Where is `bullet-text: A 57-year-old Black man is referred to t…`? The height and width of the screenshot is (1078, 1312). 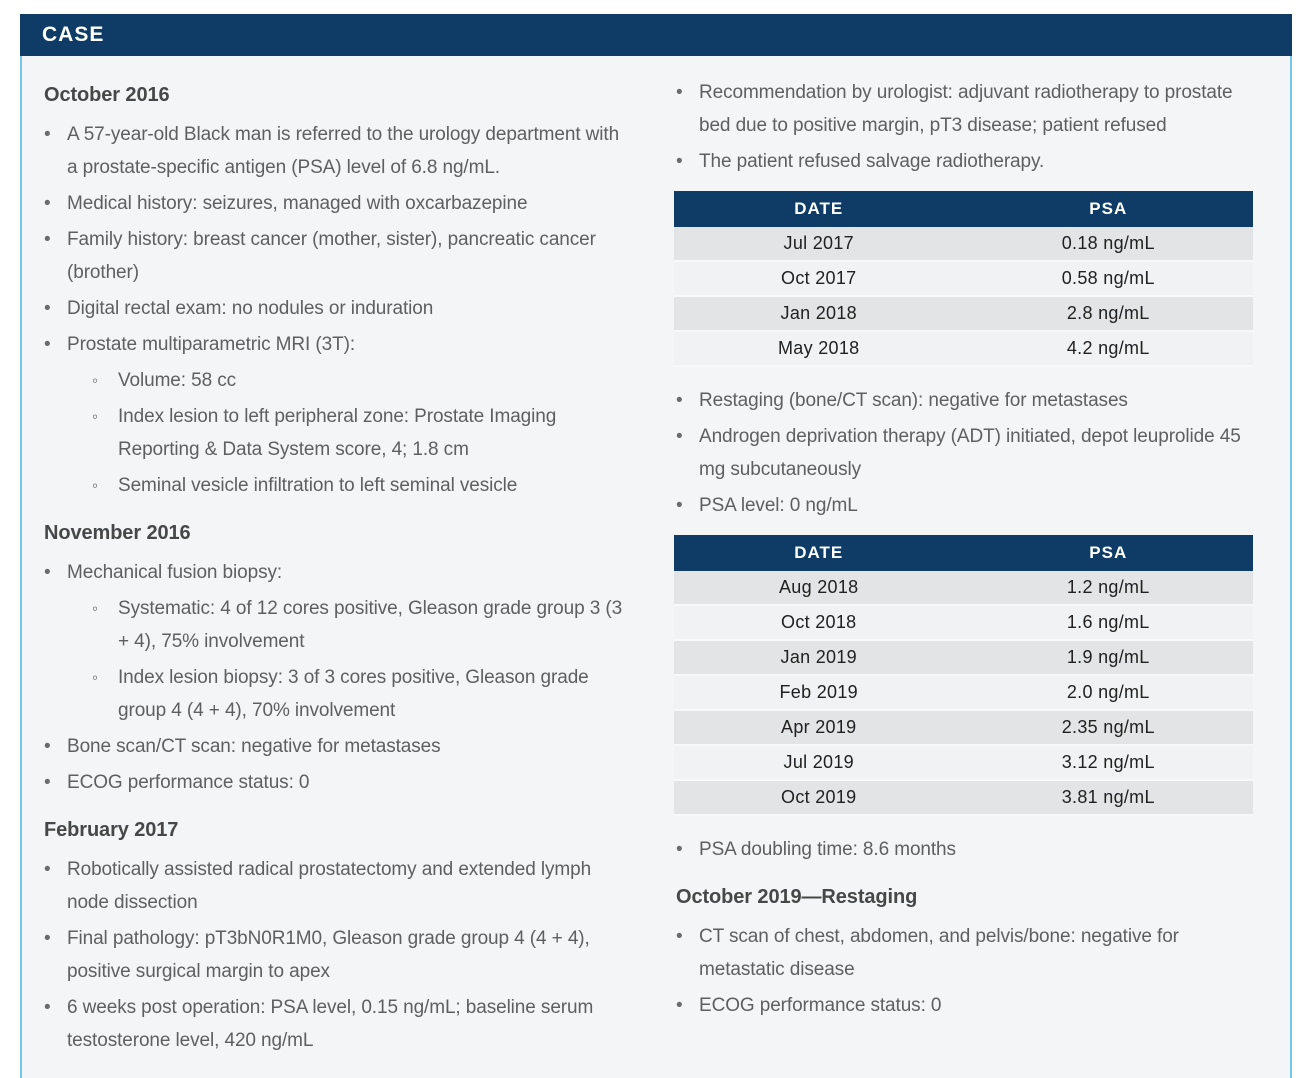
bullet-text: A 57-year-old Black man is referred to t… is located at coordinates (343, 151).